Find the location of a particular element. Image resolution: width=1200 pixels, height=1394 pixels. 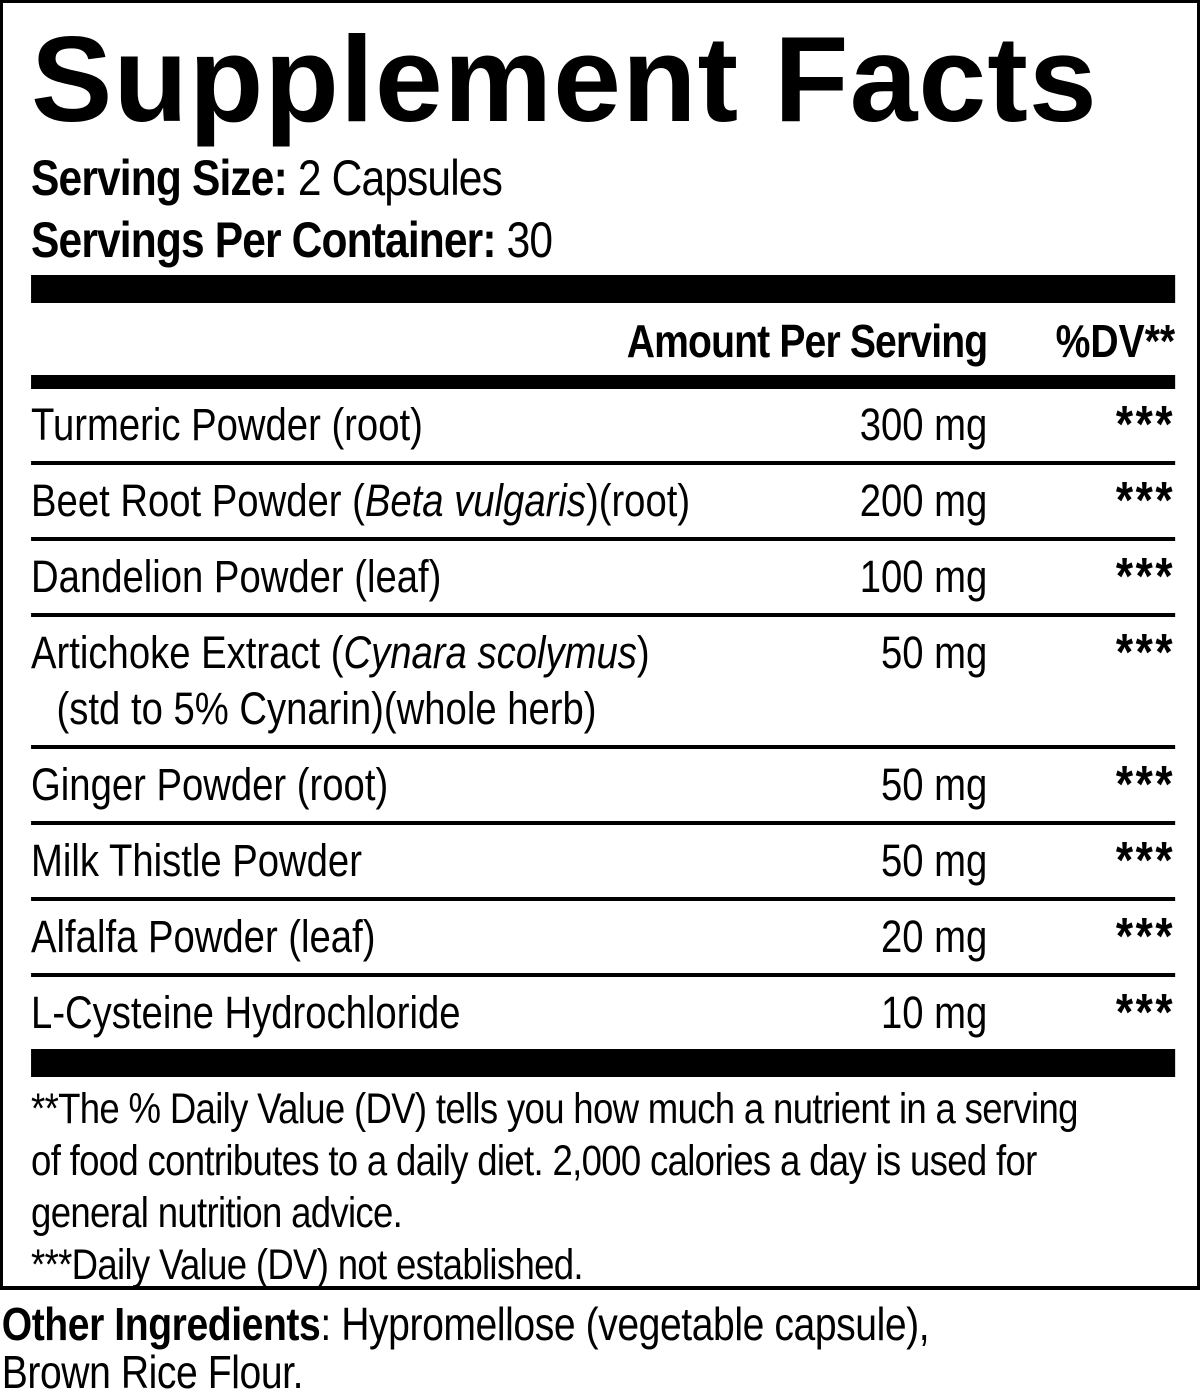

ingredient-name: L-Cysteine Hydrochloride is located at coordinates (246, 1012).